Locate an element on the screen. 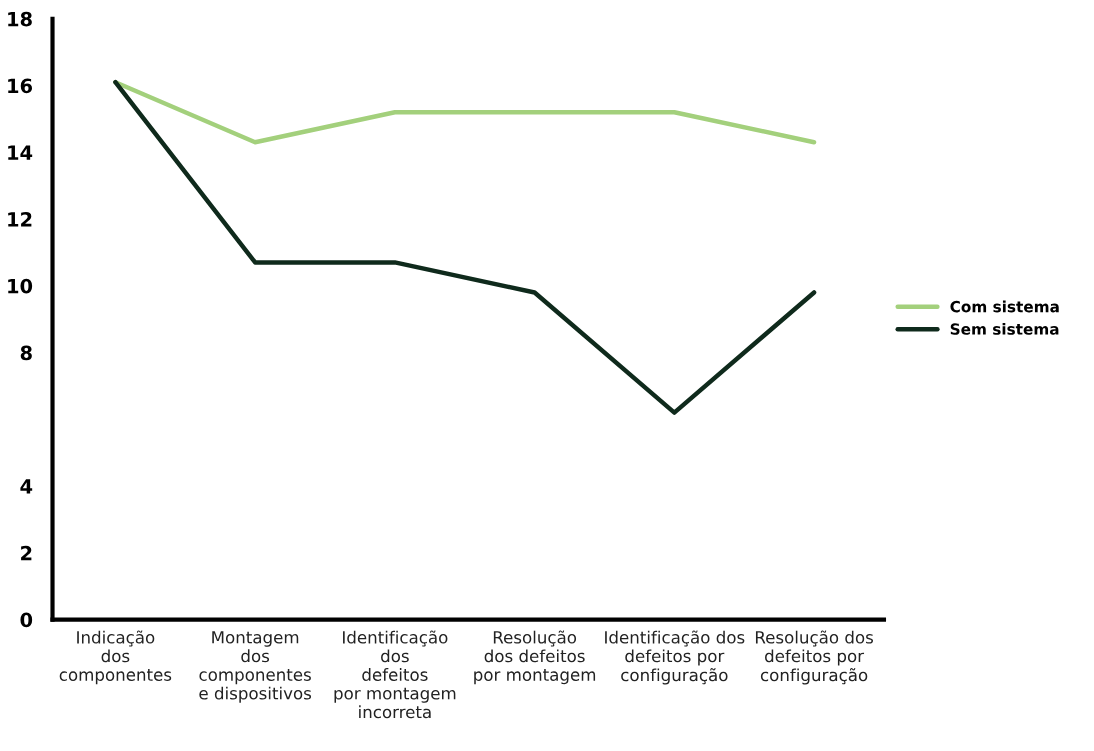 This screenshot has width=1094, height=751. y-tick-label: 2 is located at coordinates (26, 553).